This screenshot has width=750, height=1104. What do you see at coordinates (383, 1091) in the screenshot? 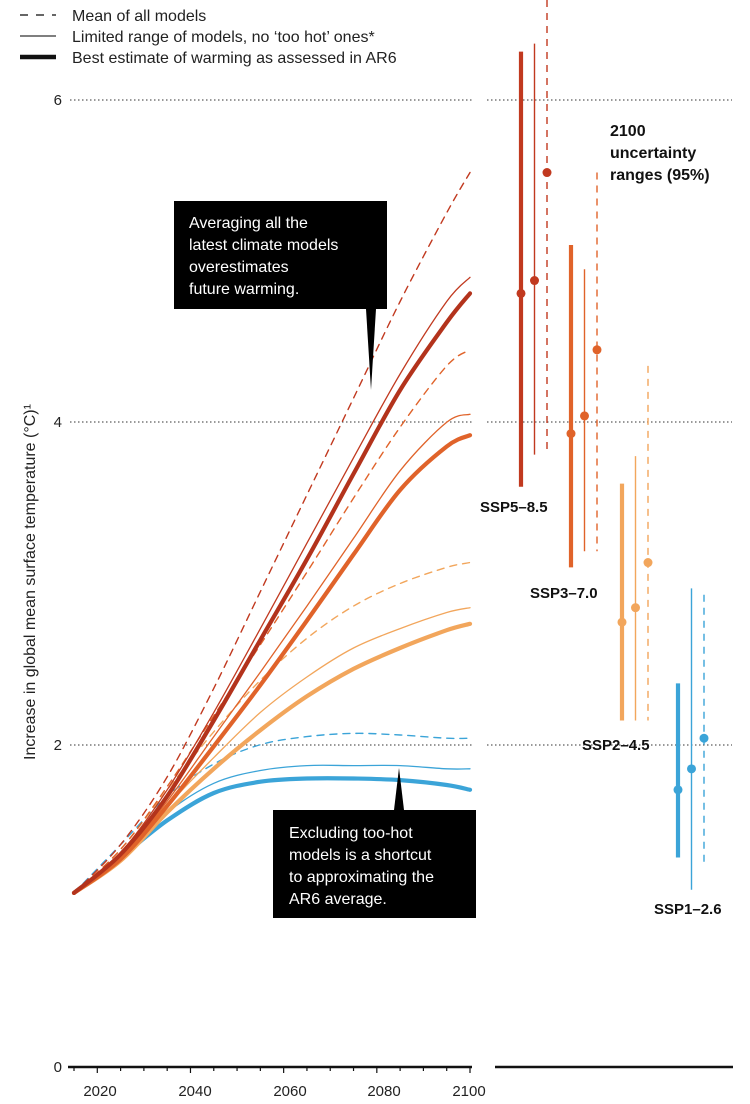
I see `x-tick-label-2080: 2080` at bounding box center [383, 1091].